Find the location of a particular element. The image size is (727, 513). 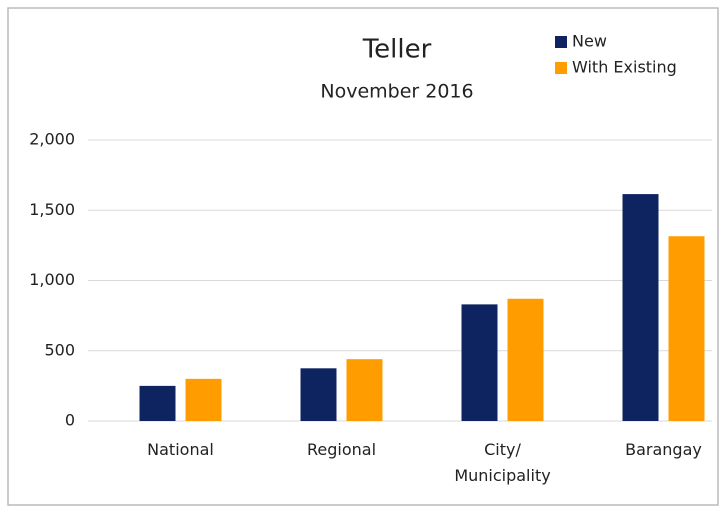

x-tick-label: Barangay is located at coordinates (663, 449).